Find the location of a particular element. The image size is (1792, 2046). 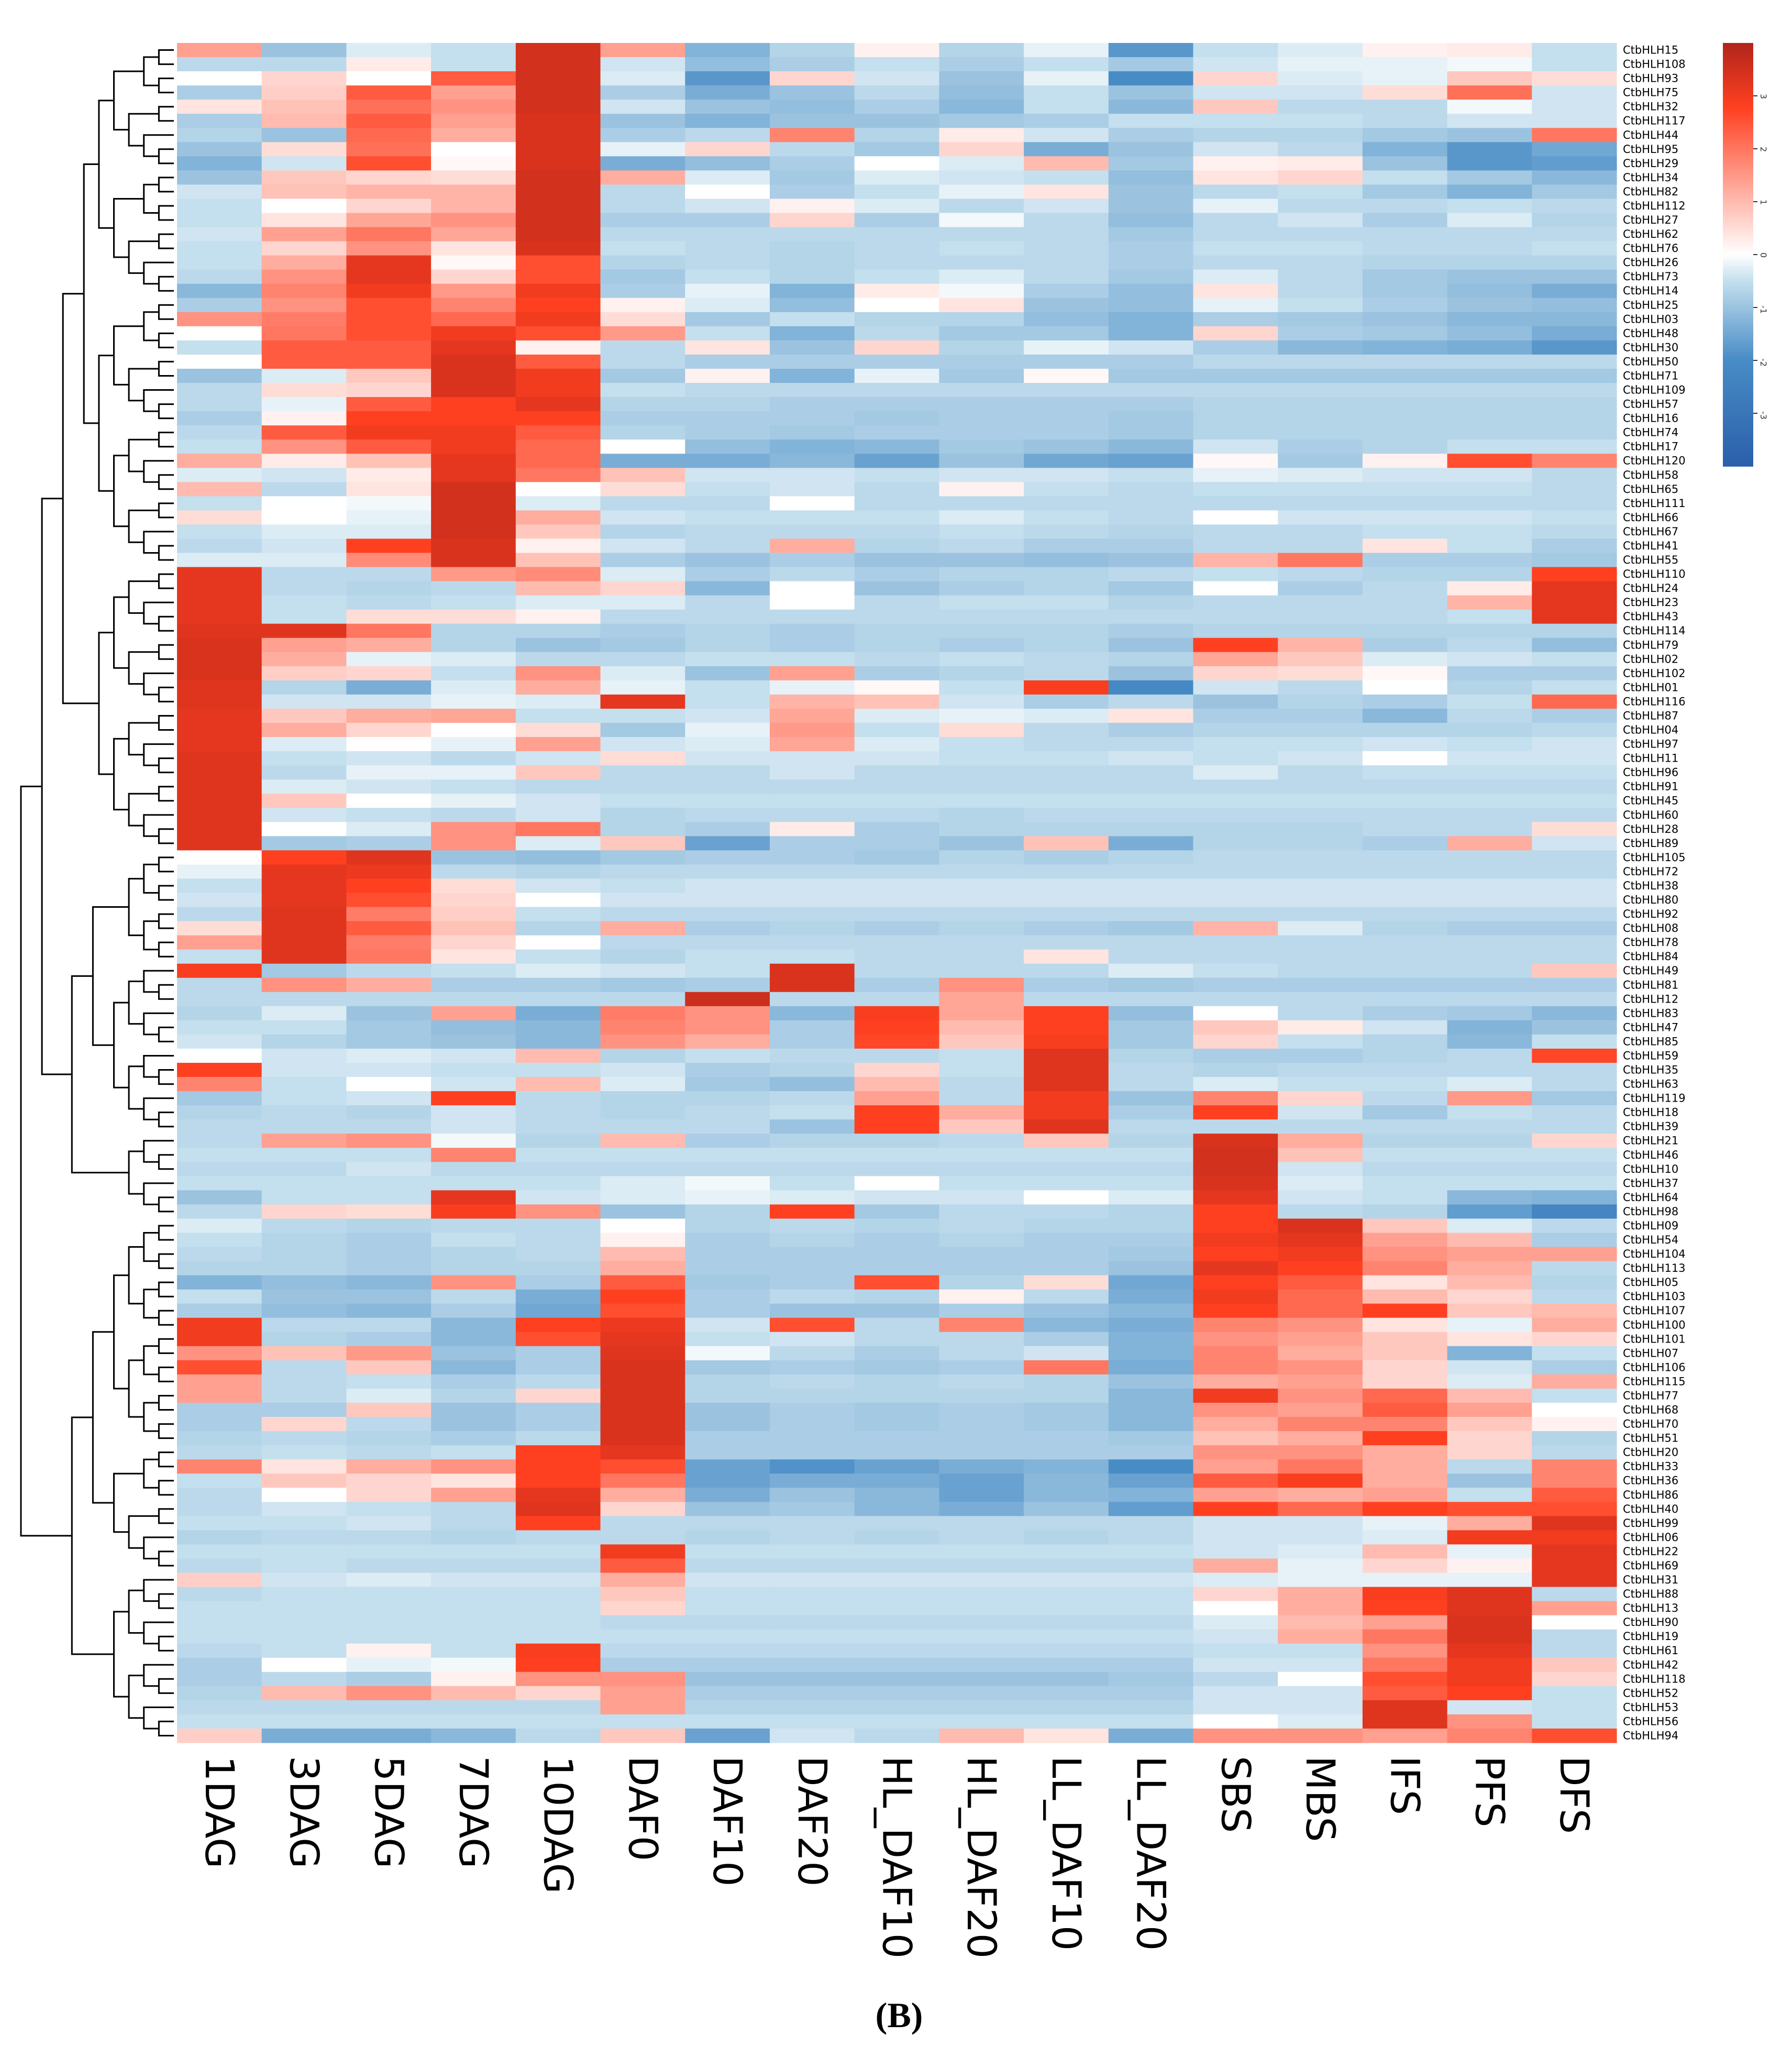

row-label: CtbHLH71 is located at coordinates (1650, 376).